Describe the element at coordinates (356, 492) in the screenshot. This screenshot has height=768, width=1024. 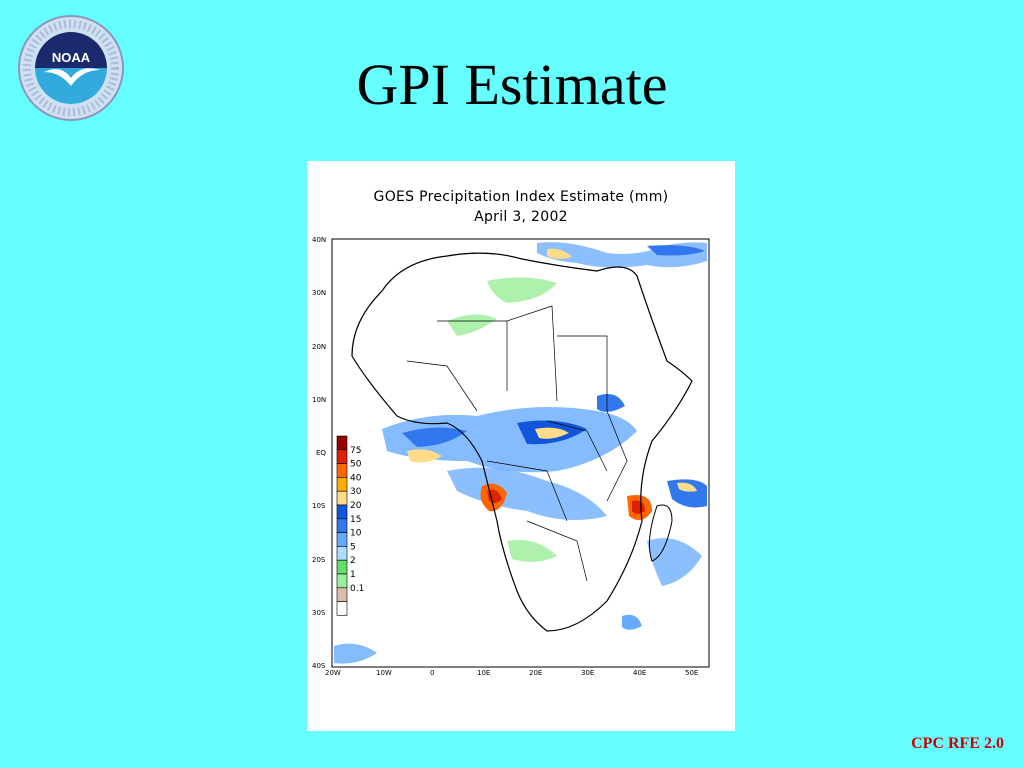
I see `legend-label: 30` at that location.